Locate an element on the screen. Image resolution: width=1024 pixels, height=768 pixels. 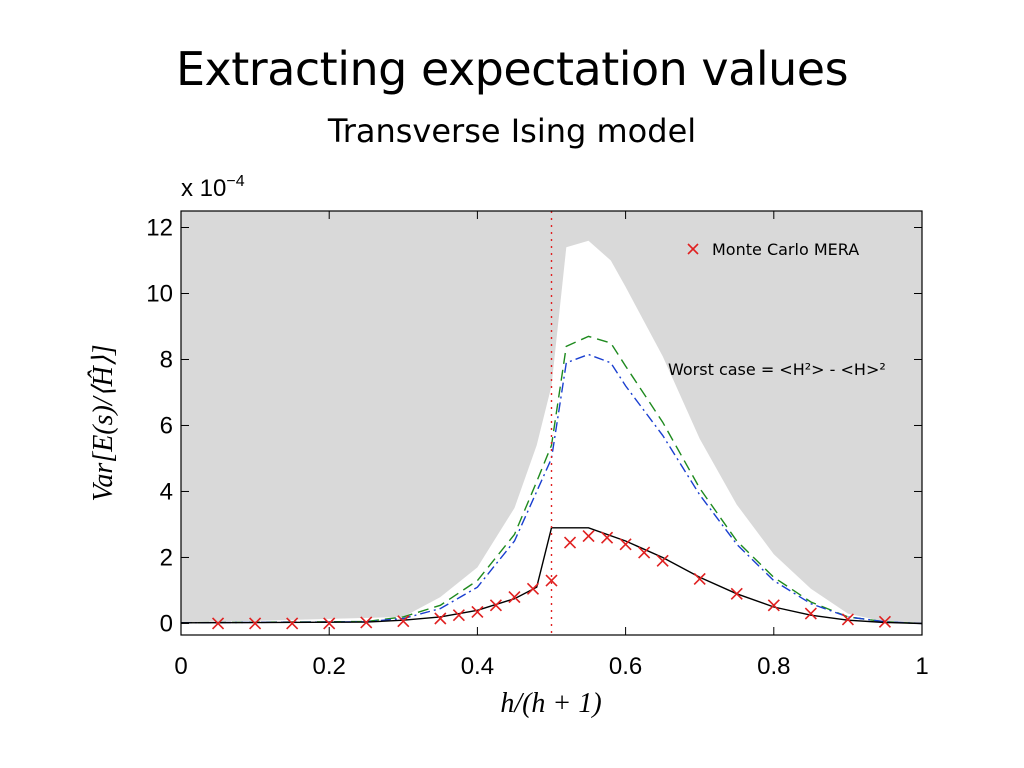
y-tick-label: 2 is located at coordinates (166, 557).